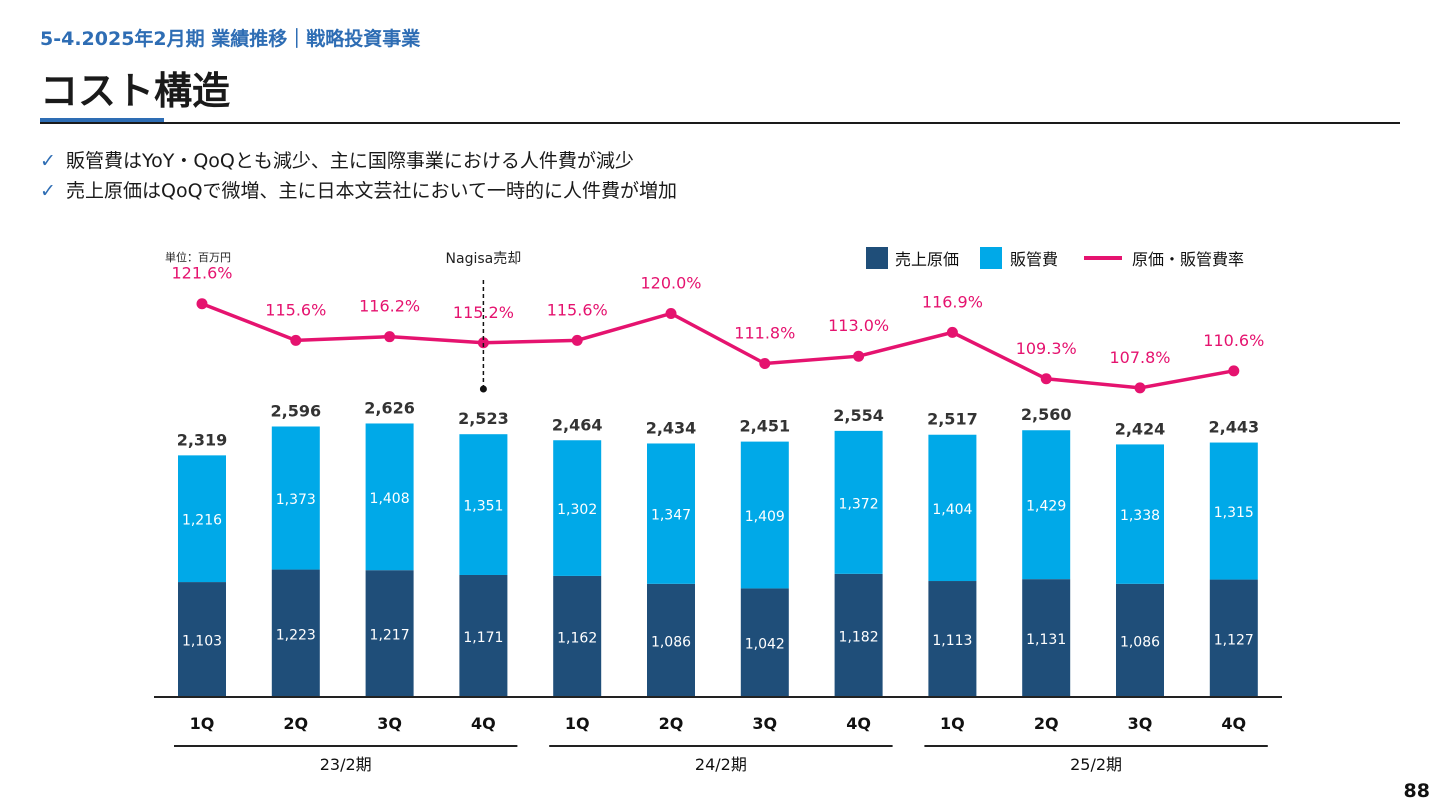  I want to click on title-accent-bar, so click(102, 121).